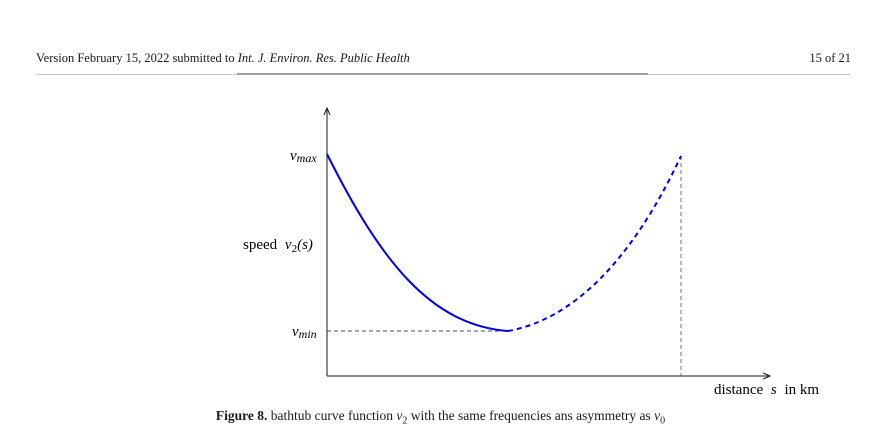 This screenshot has height=435, width=881. Describe the element at coordinates (766, 390) in the screenshot. I see `x-axis-label: distance s in km` at that location.